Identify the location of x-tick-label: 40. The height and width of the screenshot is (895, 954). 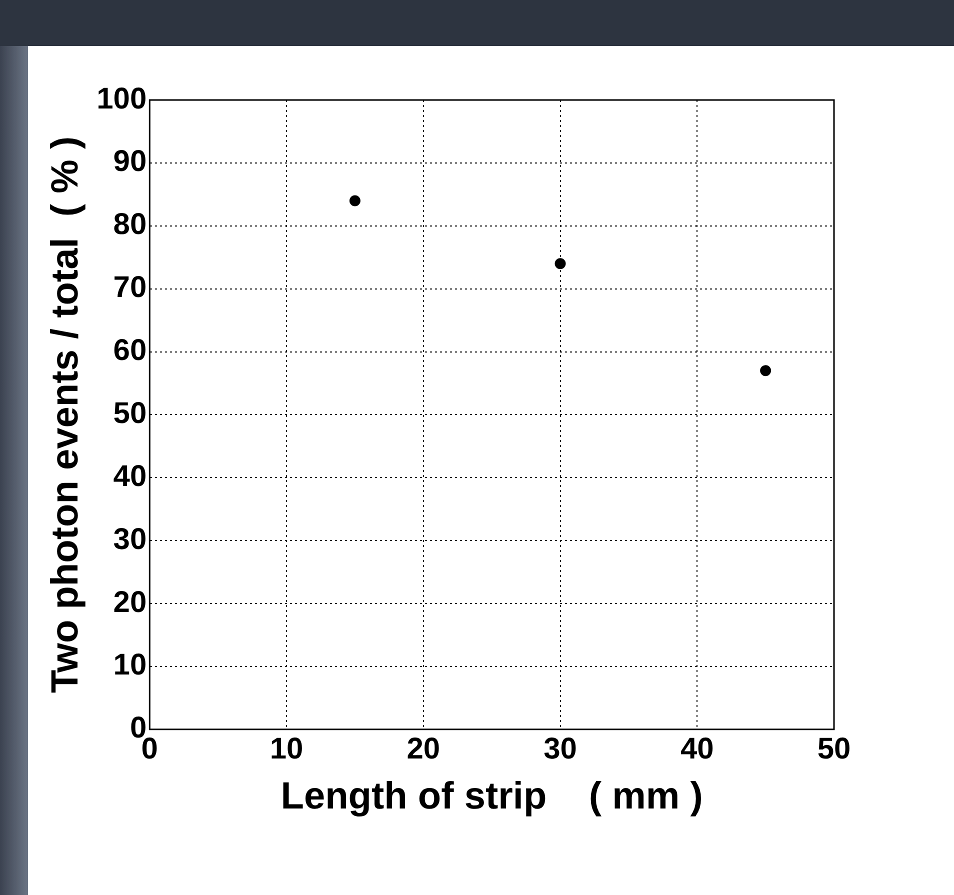
(697, 749).